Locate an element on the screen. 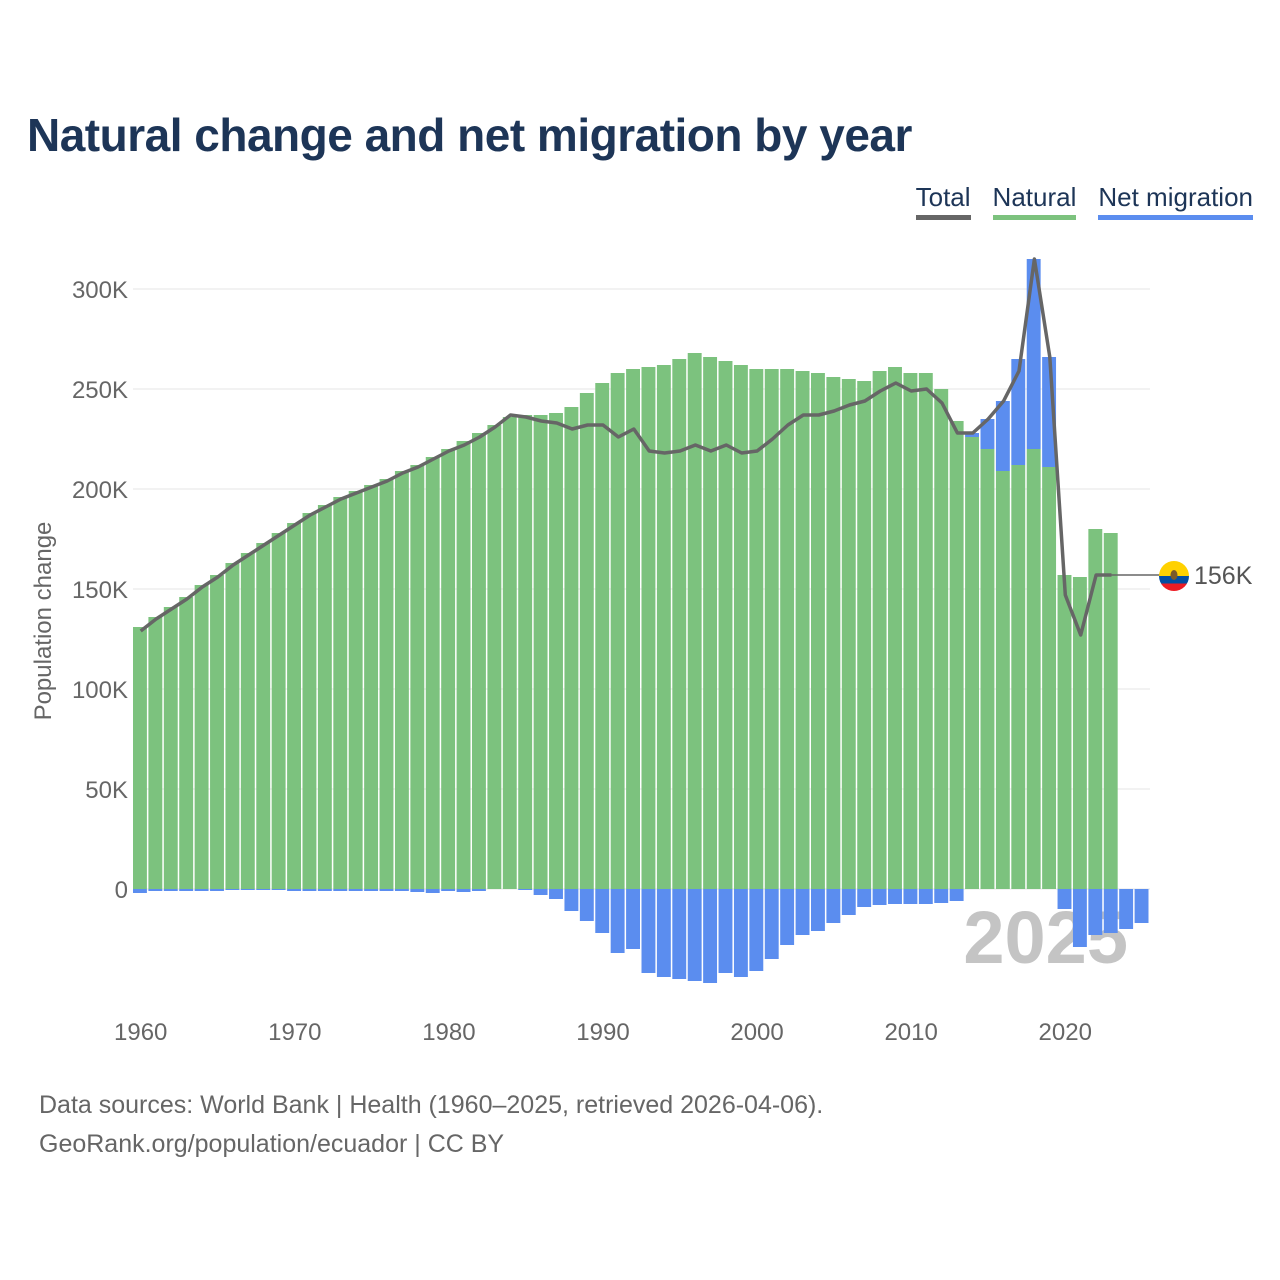  legend-natural: Natural is located at coordinates (1034, 201).